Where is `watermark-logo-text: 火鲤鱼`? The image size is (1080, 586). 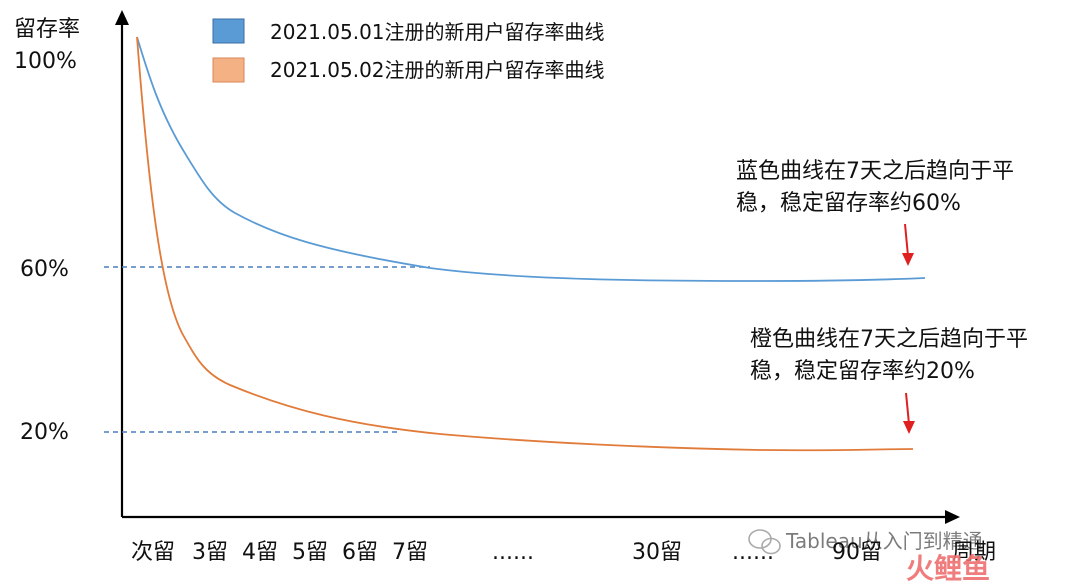 watermark-logo-text: 火鲤鱼 is located at coordinates (948, 568).